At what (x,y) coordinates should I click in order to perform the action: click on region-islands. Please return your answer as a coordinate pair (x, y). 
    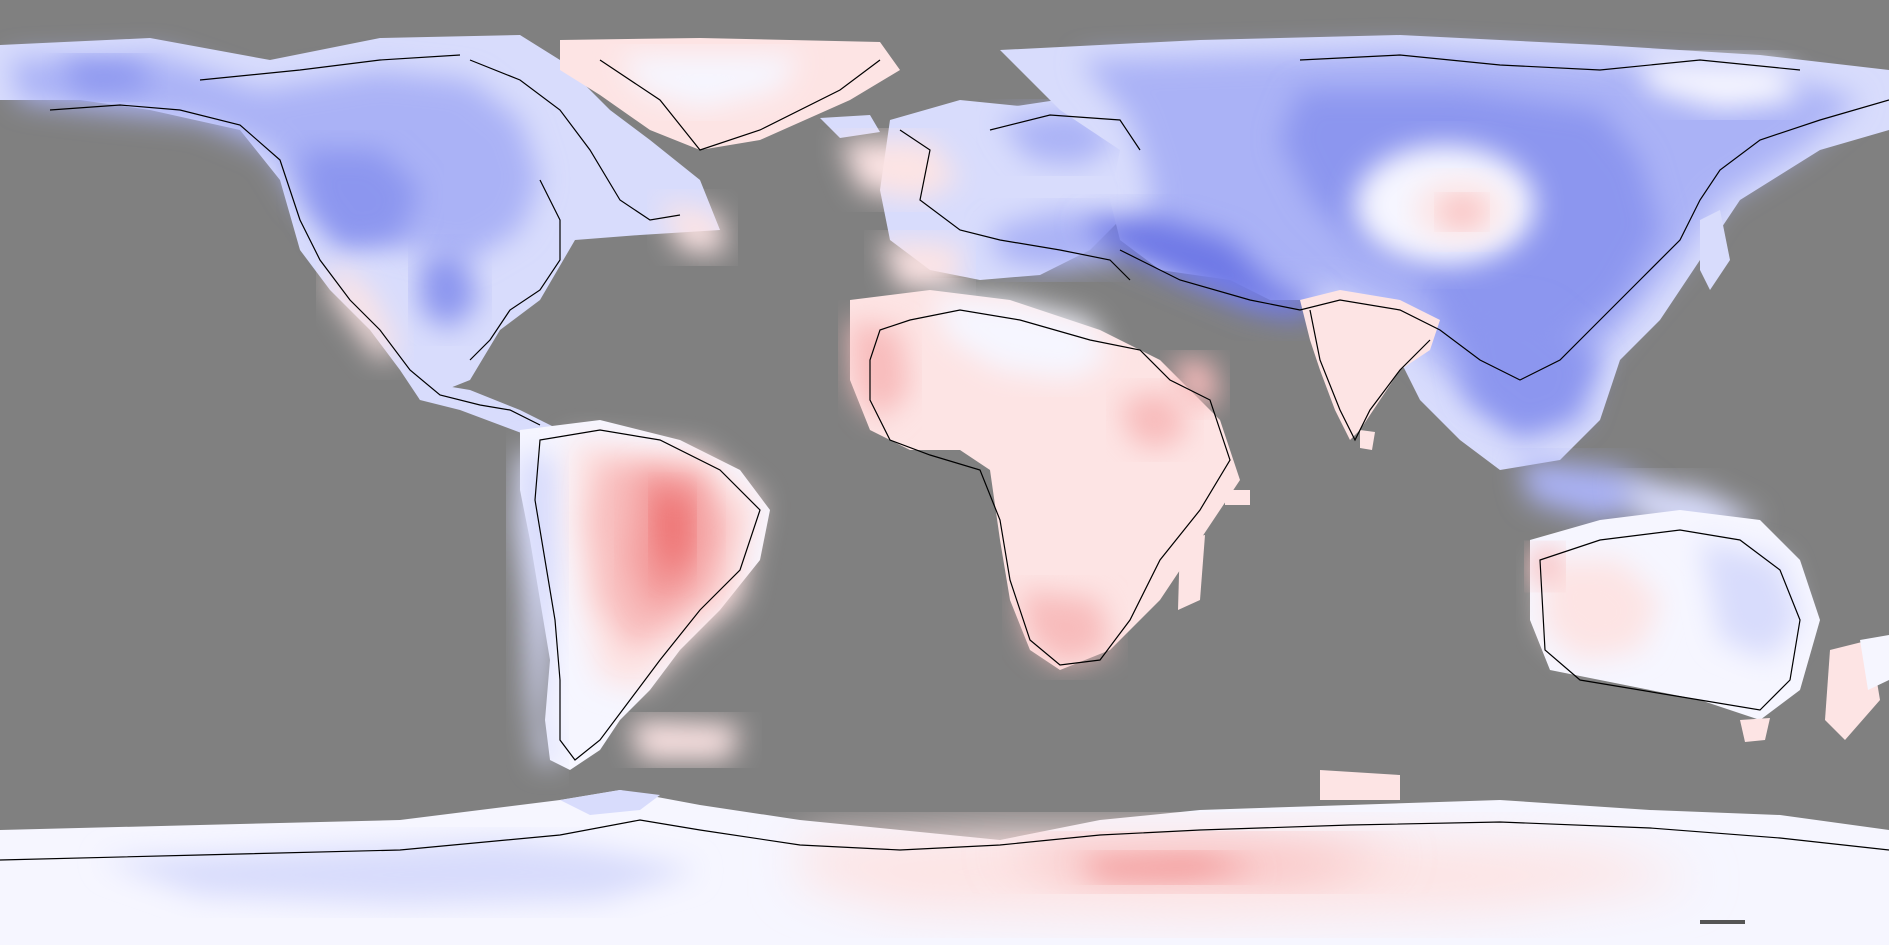
    Looking at the image, I should click on (1312, 645).